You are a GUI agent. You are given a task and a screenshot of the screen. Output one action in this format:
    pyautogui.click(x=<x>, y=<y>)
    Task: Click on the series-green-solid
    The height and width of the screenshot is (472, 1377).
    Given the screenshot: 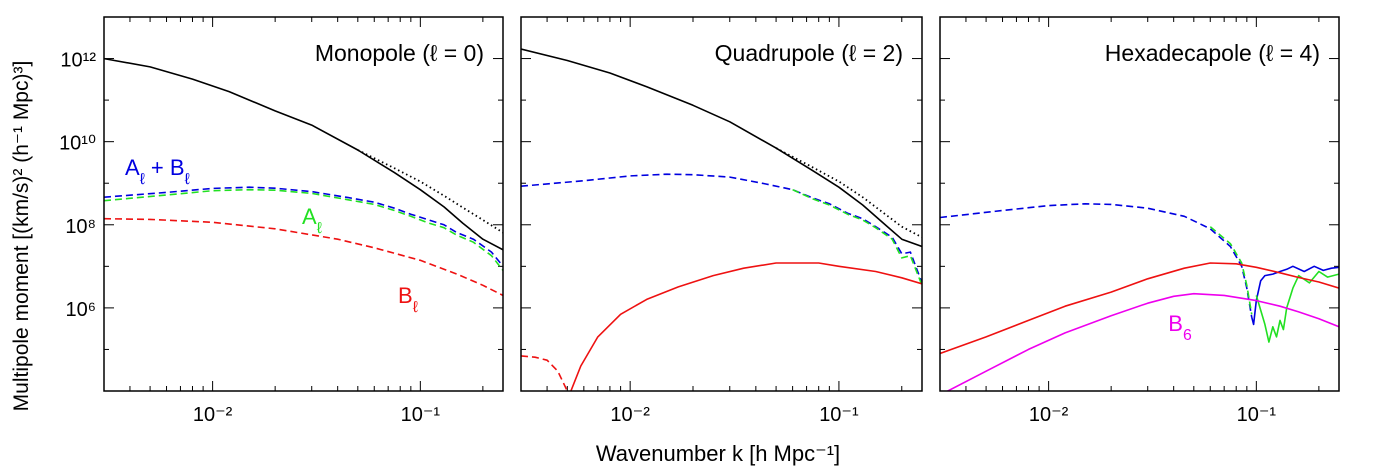 What is the action you would take?
    pyautogui.click(x=1297, y=306)
    